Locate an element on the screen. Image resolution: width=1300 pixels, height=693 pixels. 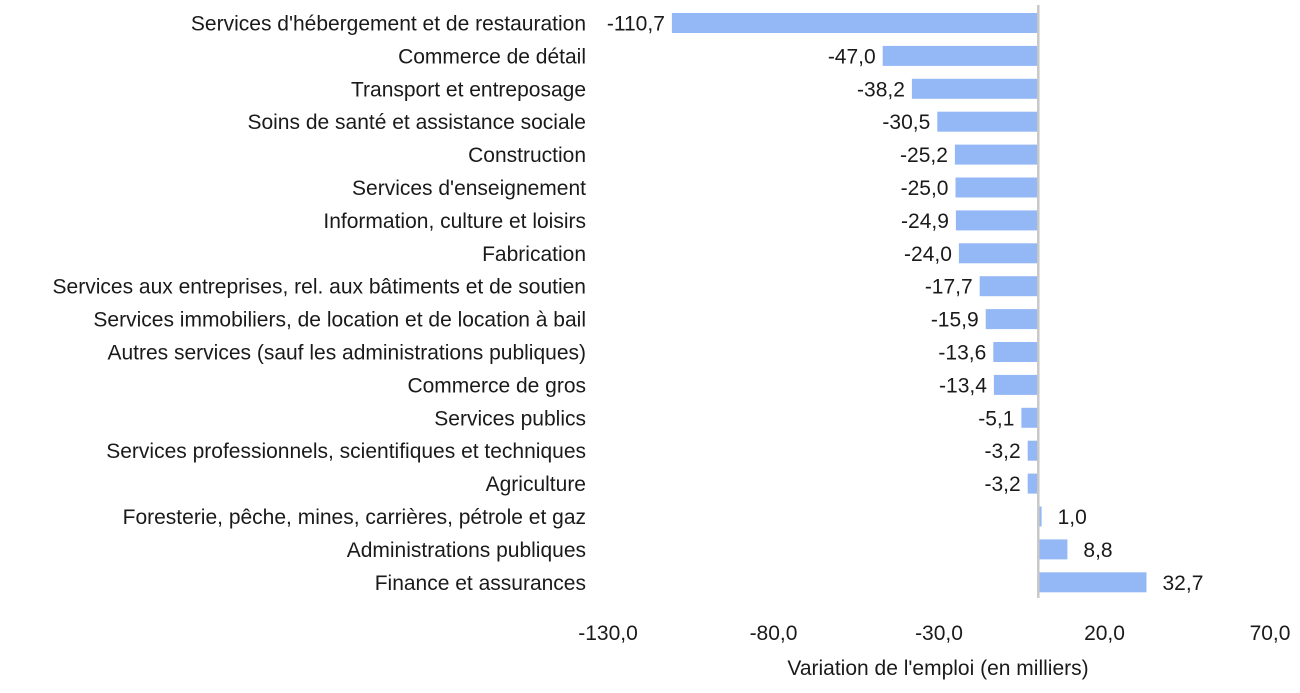
value-label: 8,8 is located at coordinates (1097, 550).